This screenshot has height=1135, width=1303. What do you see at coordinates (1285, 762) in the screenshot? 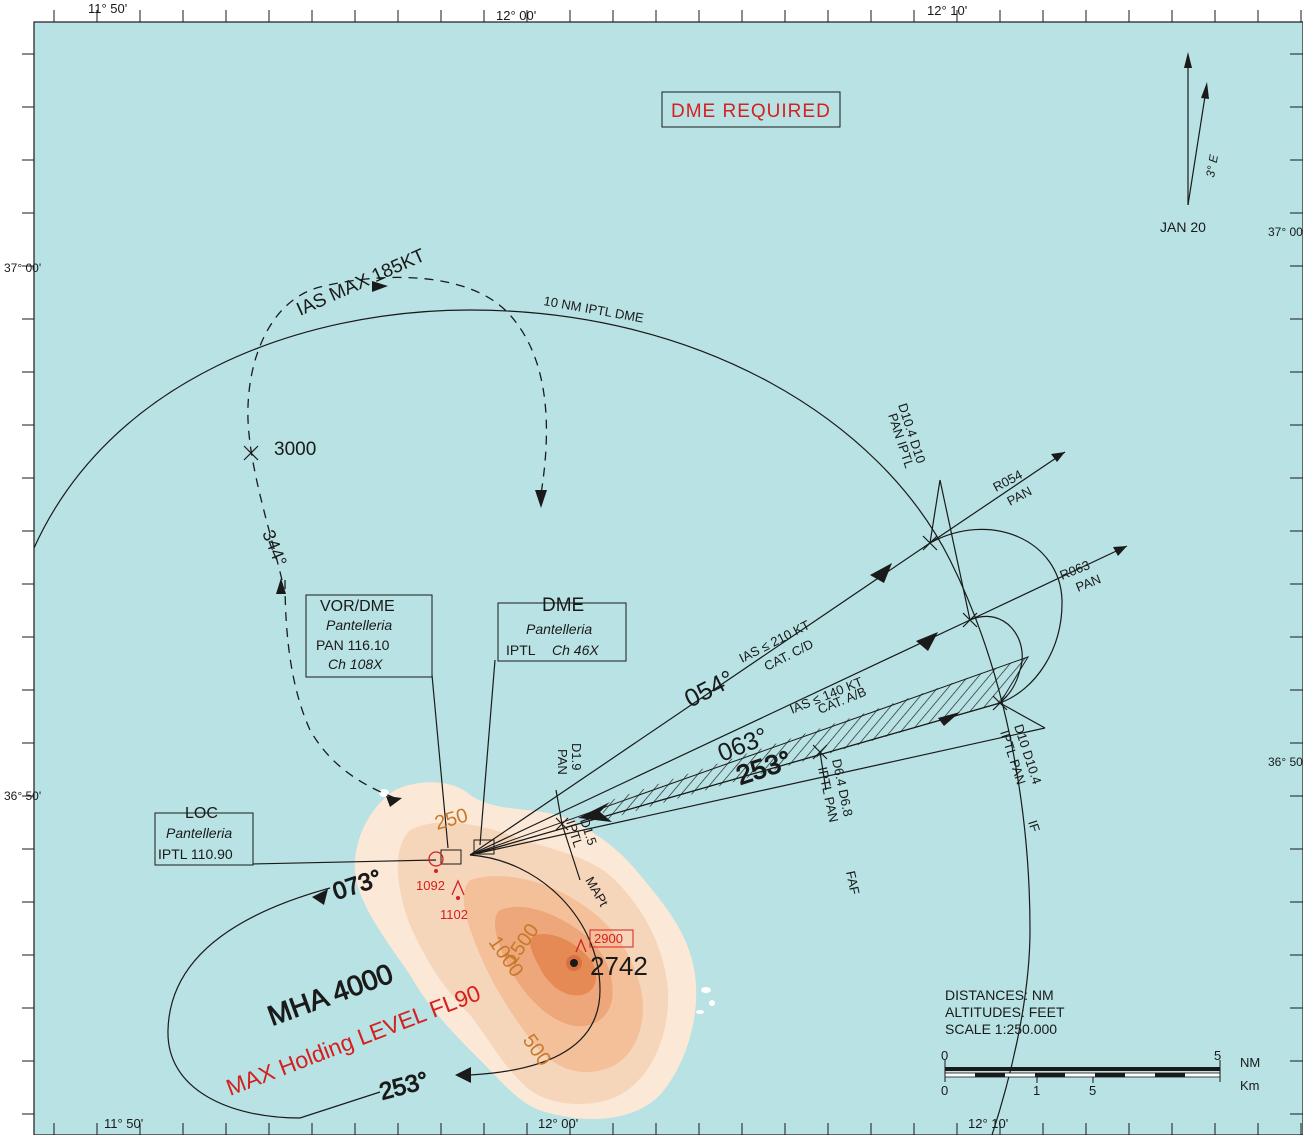
I see `lat-label-right-3650: 36° 50'` at bounding box center [1285, 762].